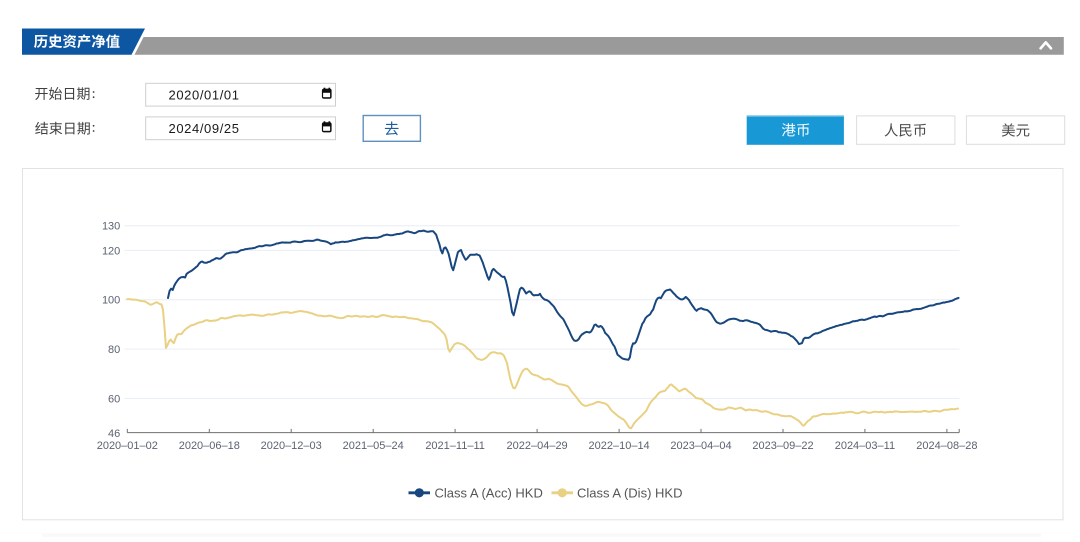 Image resolution: width=1080 pixels, height=542 pixels. I want to click on svg-text: Class A (Dis) HKD, so click(629, 492).